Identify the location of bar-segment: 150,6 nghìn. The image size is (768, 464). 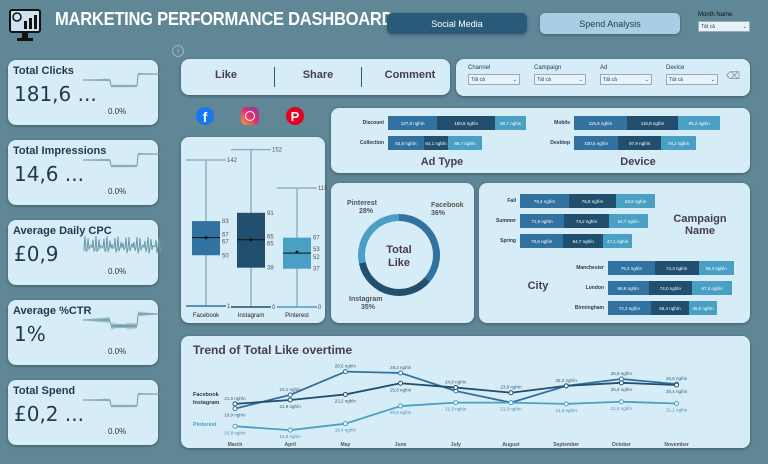
(466, 123).